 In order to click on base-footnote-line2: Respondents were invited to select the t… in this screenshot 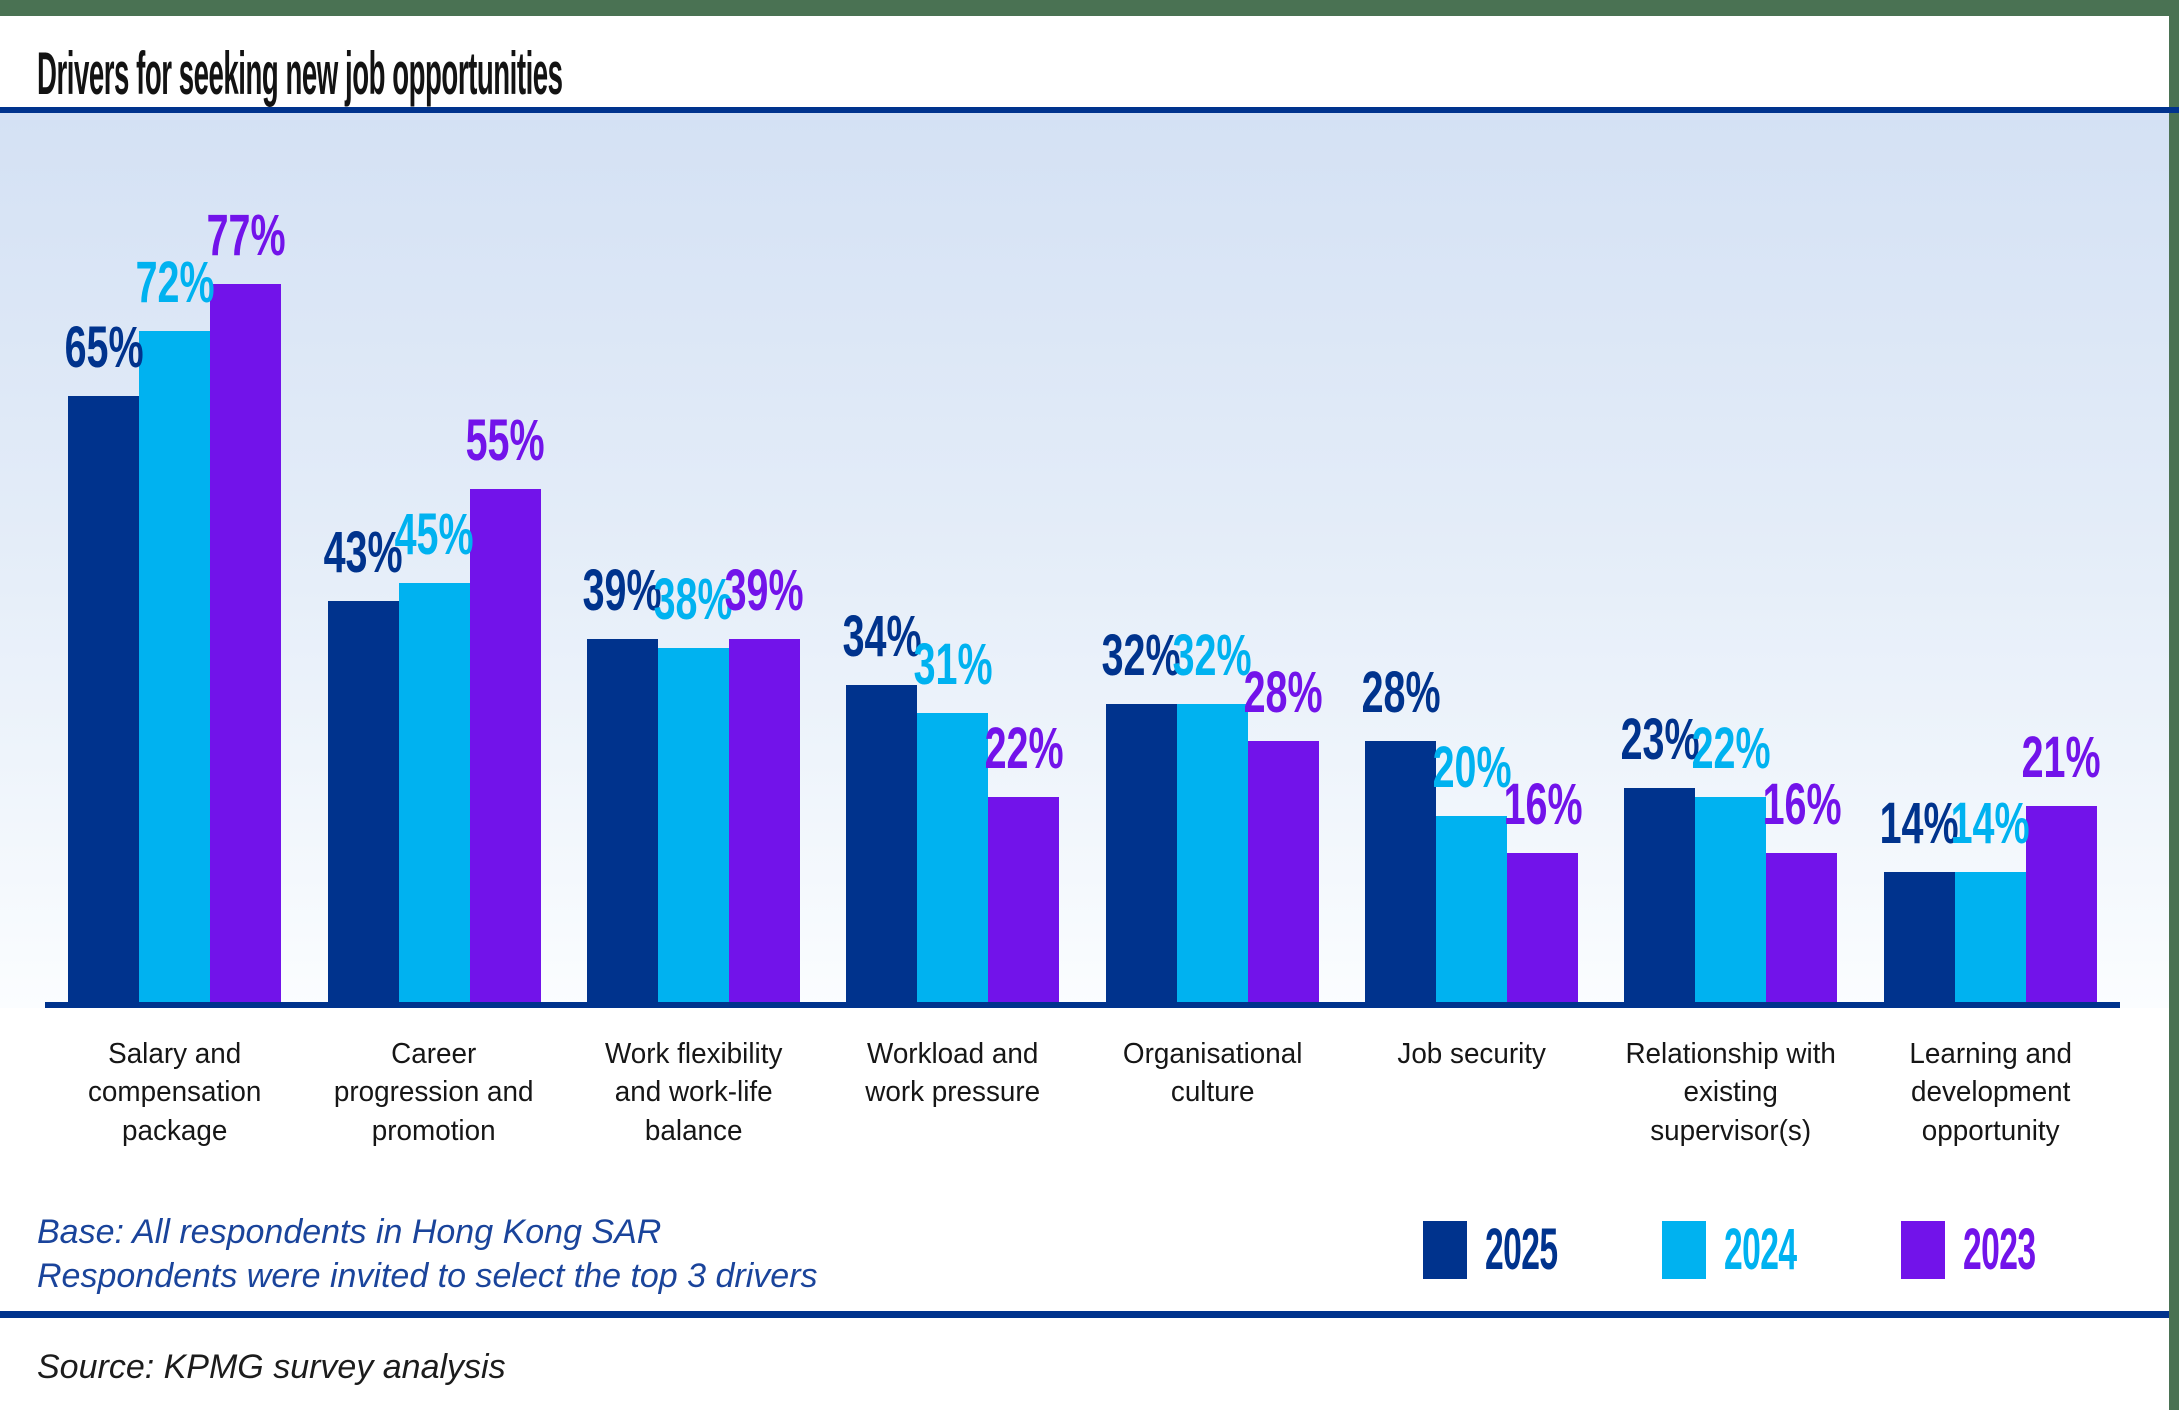, I will do `click(427, 1276)`.